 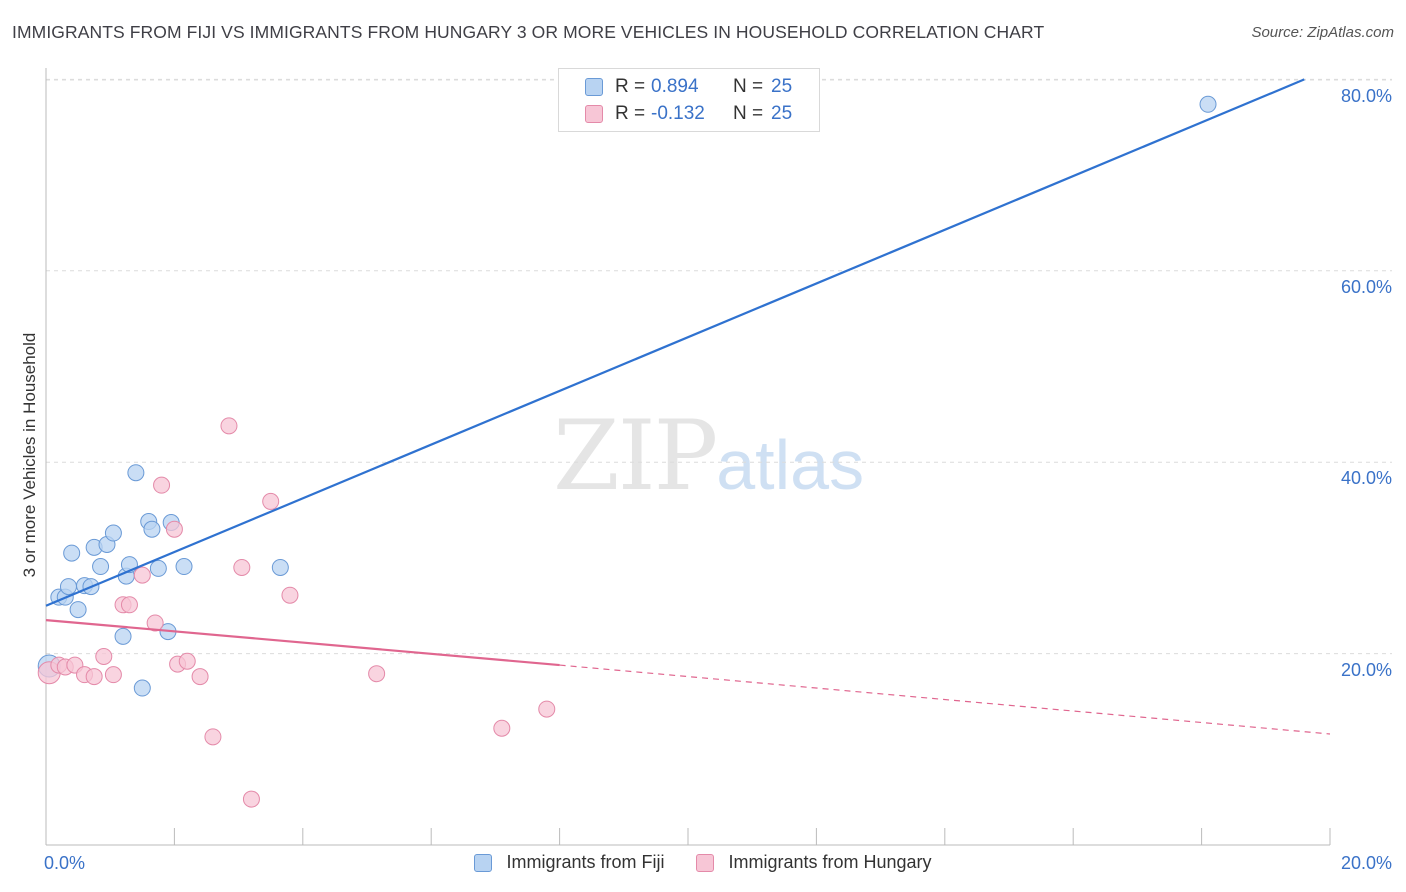 What do you see at coordinates (585, 862) in the screenshot?
I see `legend-label-fiji: Immigrants from Fiji` at bounding box center [585, 862].